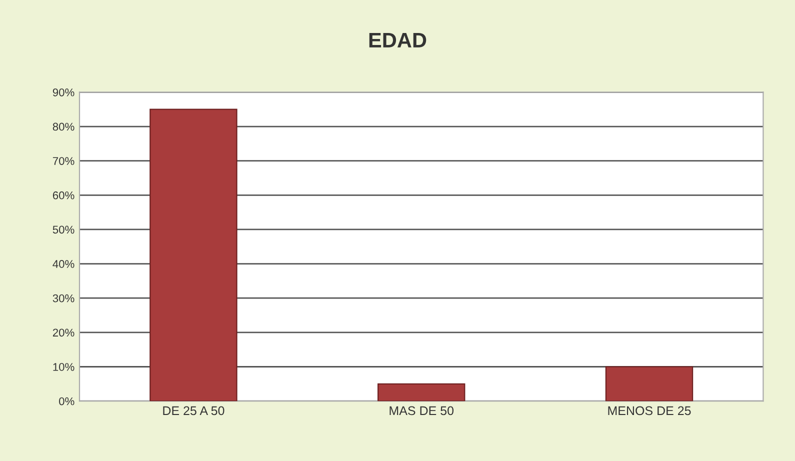 Image resolution: width=795 pixels, height=461 pixels. Describe the element at coordinates (649, 411) in the screenshot. I see `x-tick-label: MENOS DE 25` at that location.